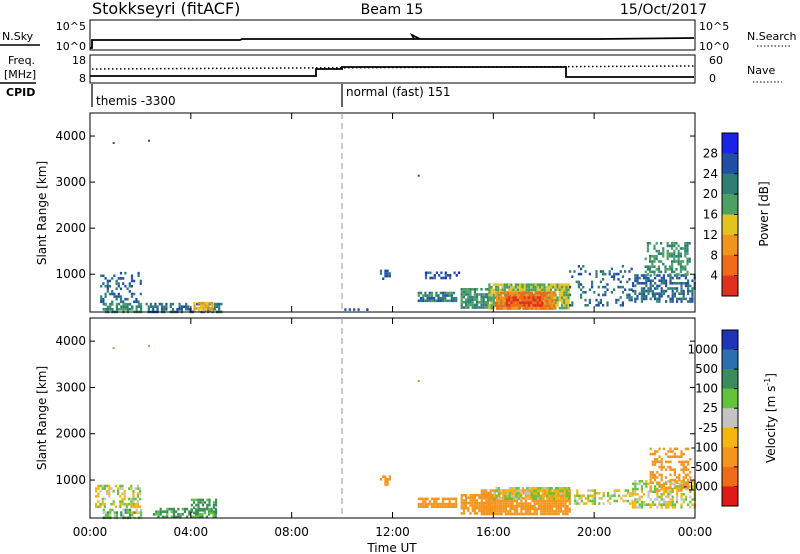 Image resolution: width=800 pixels, height=554 pixels. Describe the element at coordinates (594, 532) in the screenshot. I see `x-tick-label: 20:00` at that location.